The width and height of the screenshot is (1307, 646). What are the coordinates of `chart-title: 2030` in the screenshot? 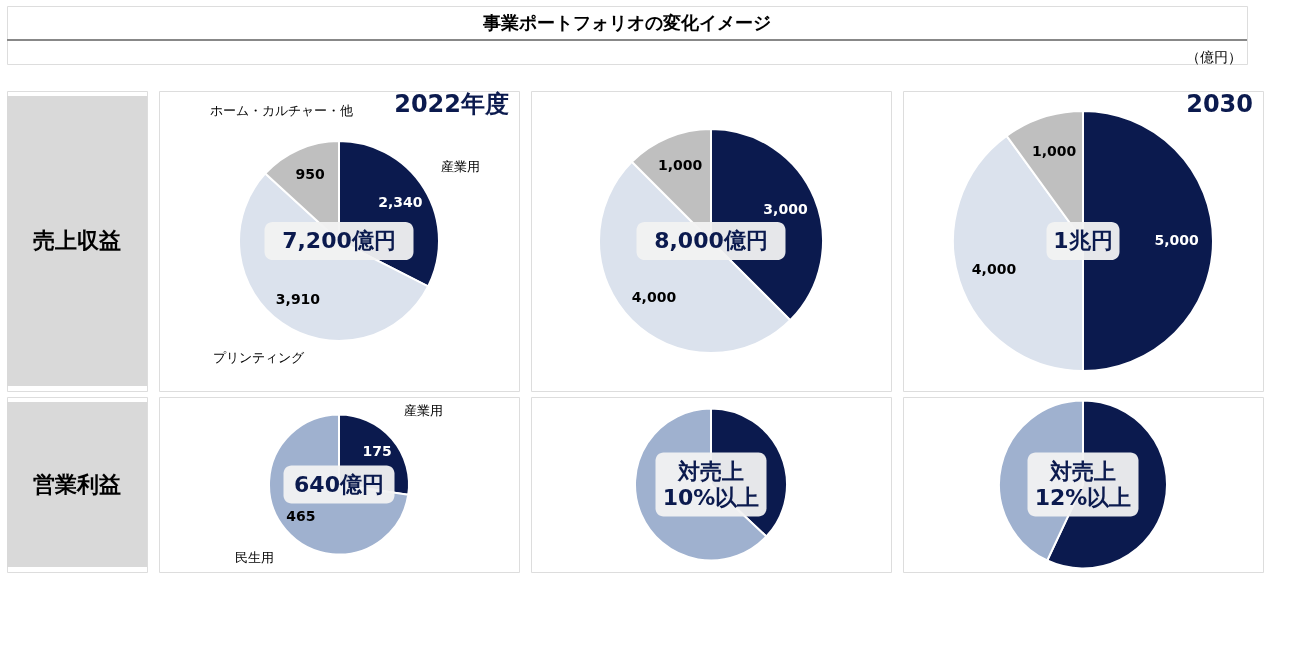 It's located at (1219, 104).